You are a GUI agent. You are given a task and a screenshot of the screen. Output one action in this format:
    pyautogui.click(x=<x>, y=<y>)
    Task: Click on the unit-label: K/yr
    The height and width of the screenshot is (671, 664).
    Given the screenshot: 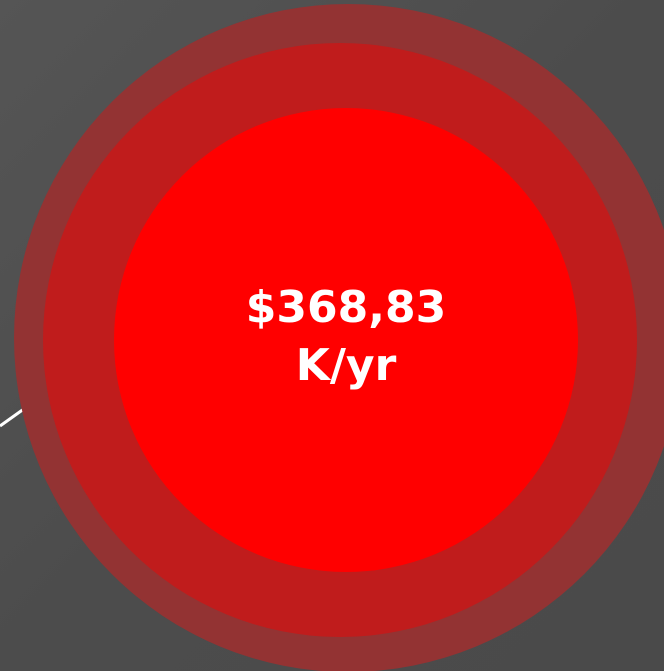 What is the action you would take?
    pyautogui.click(x=346, y=365)
    